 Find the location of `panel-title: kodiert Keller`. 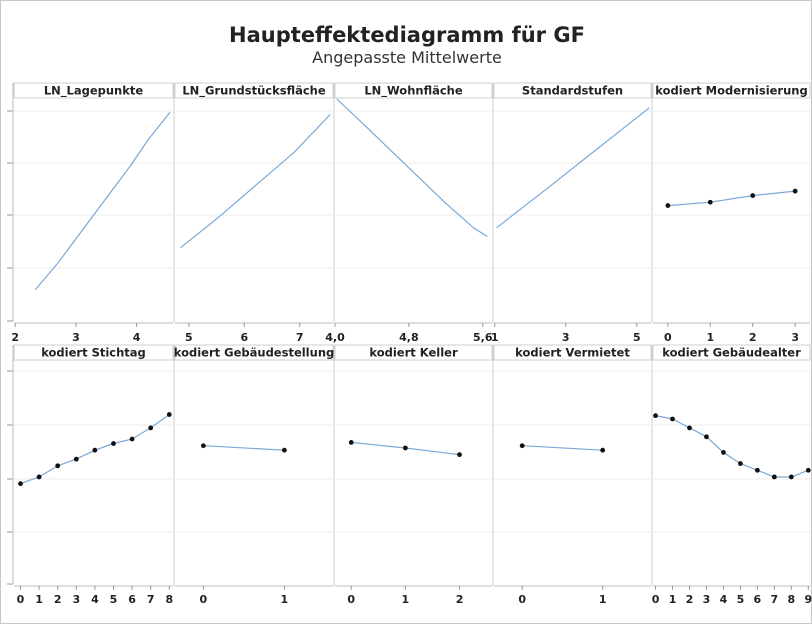

panel-title: kodiert Keller is located at coordinates (413, 353).